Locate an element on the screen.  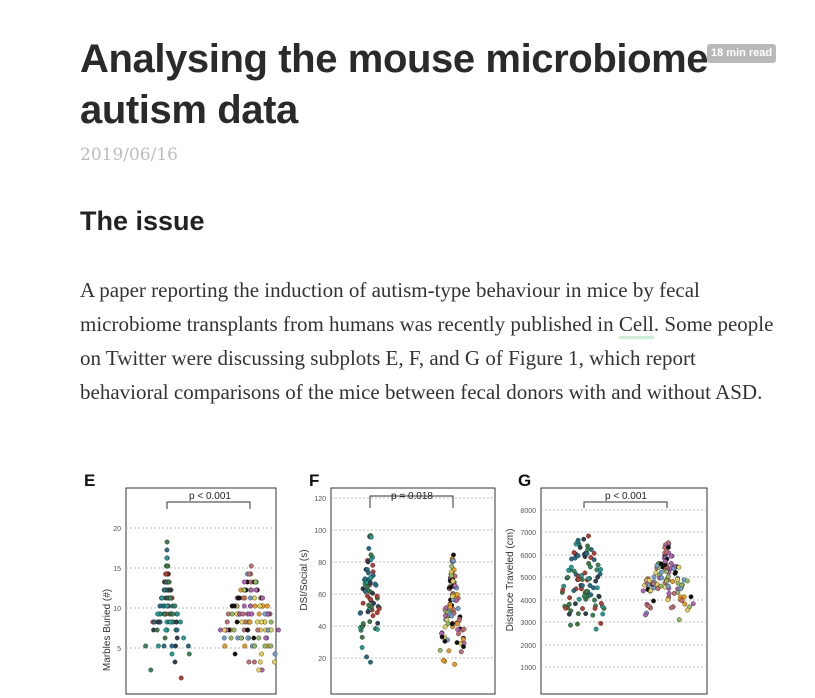
cell-journal-link: Cell is located at coordinates (636, 325).